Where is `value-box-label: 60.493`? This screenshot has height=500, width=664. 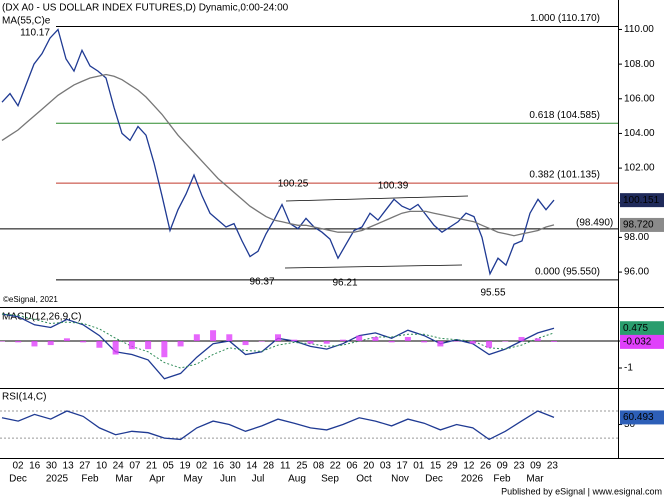
value-box-label: 60.493 is located at coordinates (638, 417).